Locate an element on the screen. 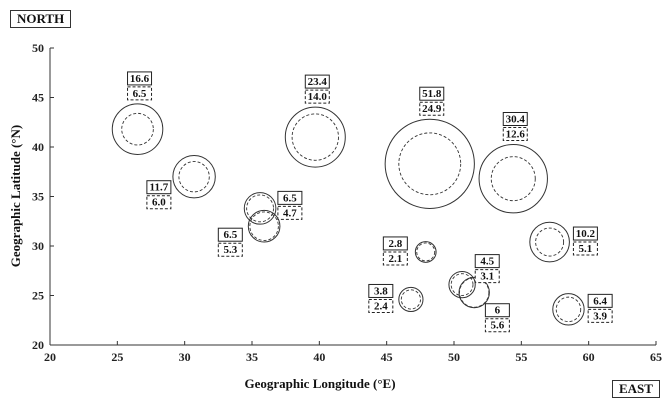 Image resolution: width=664 pixels, height=398 pixels. value-label-pair: 11.7 6.0 is located at coordinates (159, 195).